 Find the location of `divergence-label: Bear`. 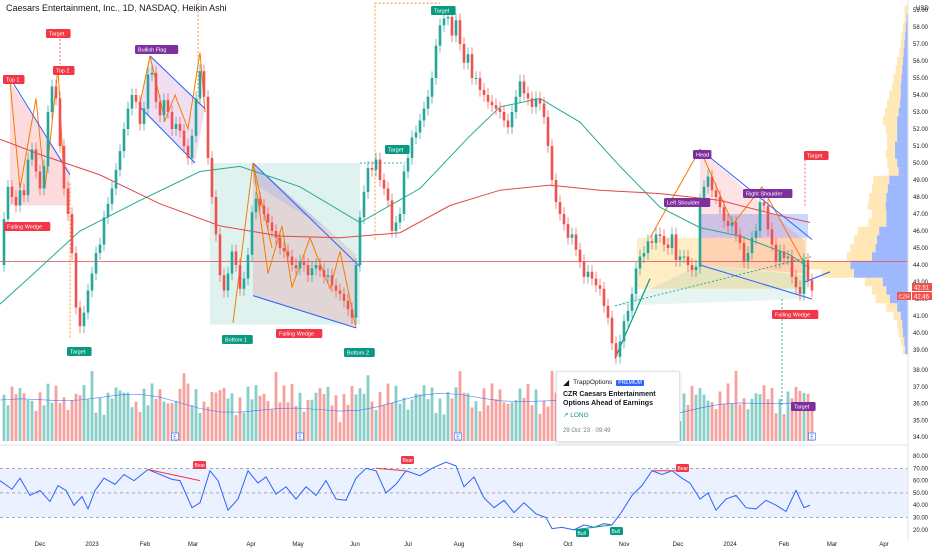

divergence-label: Bear is located at coordinates (683, 469).